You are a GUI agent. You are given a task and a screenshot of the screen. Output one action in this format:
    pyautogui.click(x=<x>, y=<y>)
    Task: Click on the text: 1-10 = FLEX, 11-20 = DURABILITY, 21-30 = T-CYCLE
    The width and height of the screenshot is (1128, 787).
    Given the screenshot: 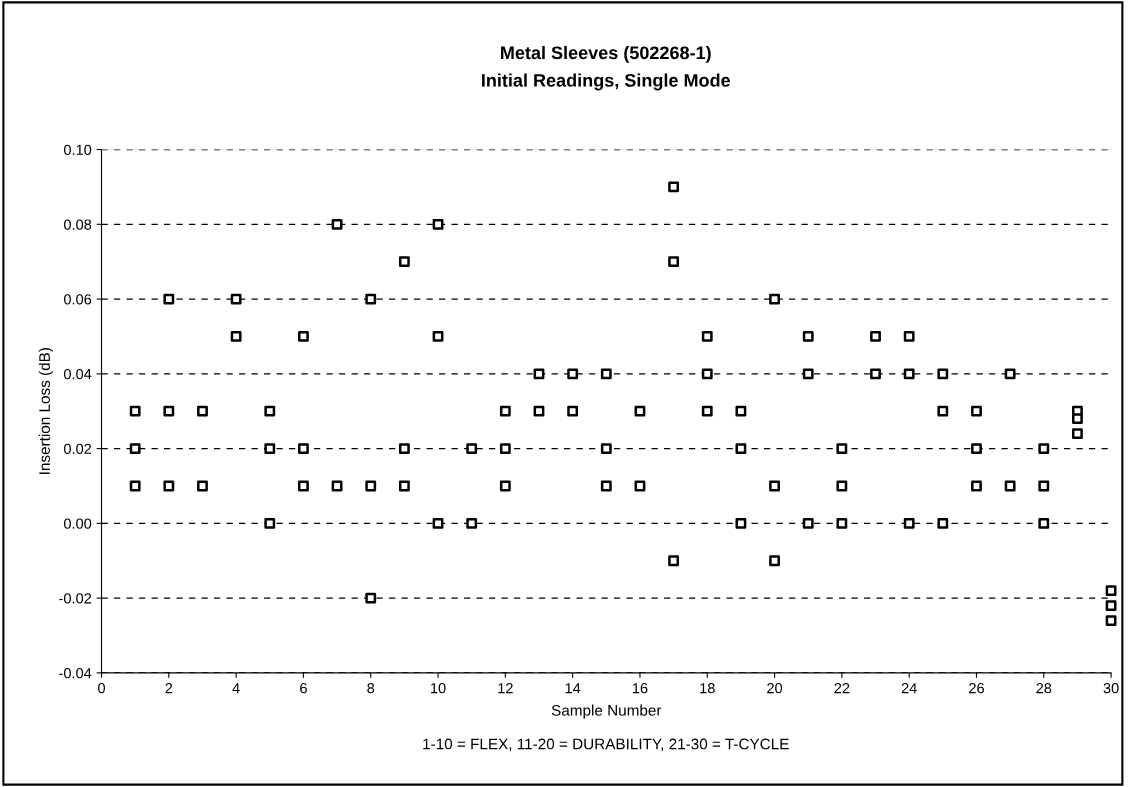 What is the action you would take?
    pyautogui.click(x=606, y=745)
    